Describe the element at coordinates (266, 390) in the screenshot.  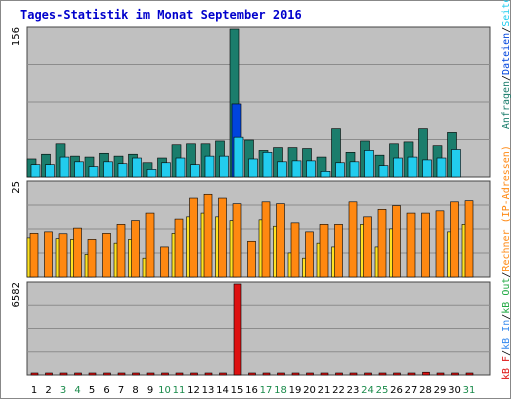
I see `day-label-17: 17` at that location.